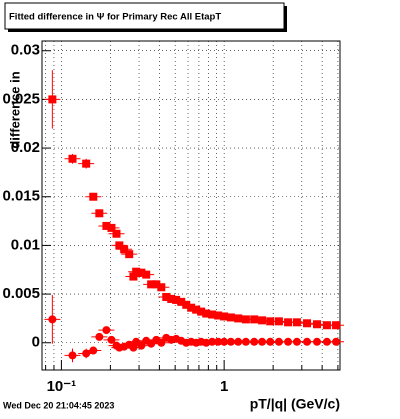  What do you see at coordinates (224, 386) in the screenshot?
I see `x-tick-label: 1` at bounding box center [224, 386].